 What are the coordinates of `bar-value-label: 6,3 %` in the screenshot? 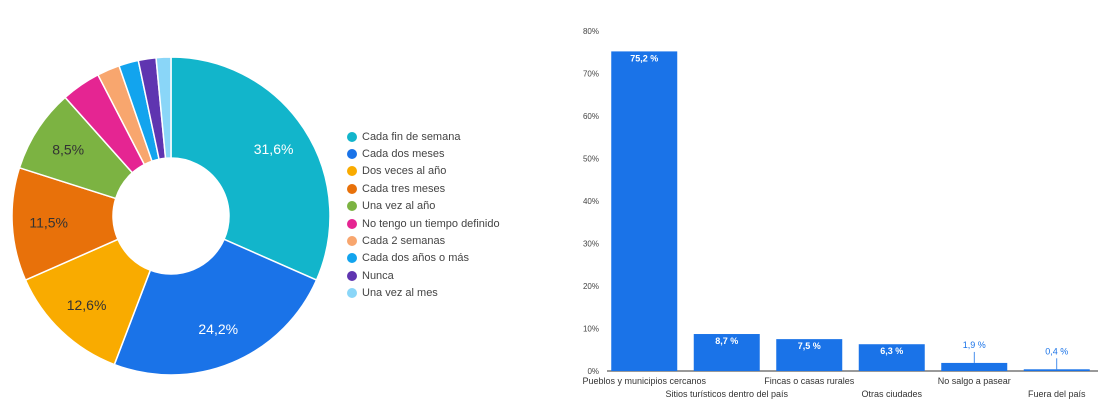 It's located at (891, 351).